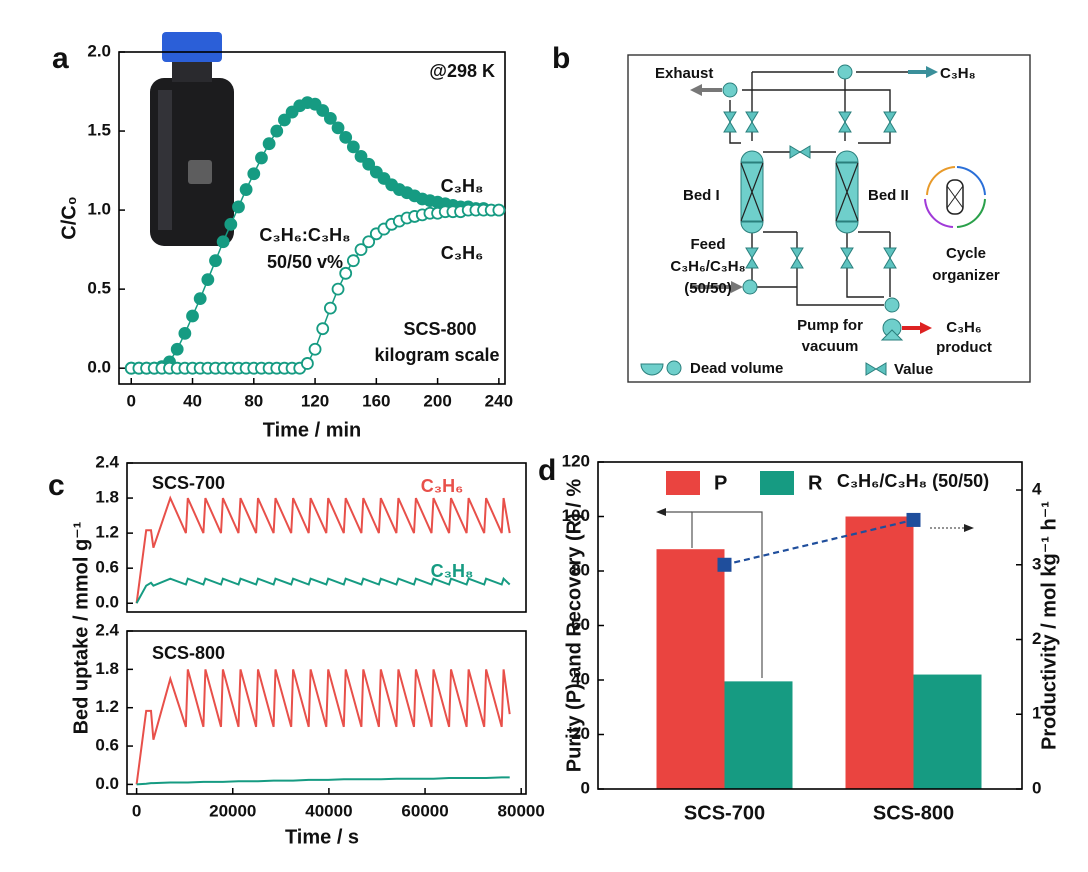 This screenshot has width=1088, height=872. What do you see at coordinates (437, 400) in the screenshot?
I see `x-tick-label: 200` at bounding box center [437, 400].